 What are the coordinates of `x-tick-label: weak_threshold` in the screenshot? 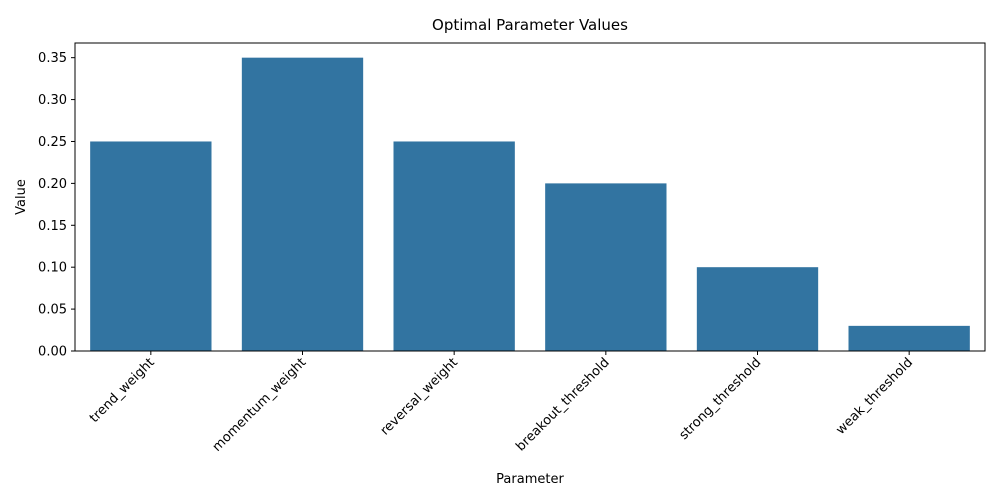 It's located at (874, 396).